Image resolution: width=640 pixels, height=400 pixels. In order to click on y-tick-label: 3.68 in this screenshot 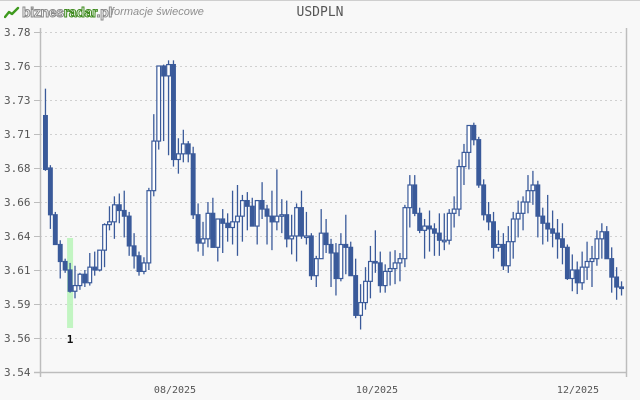, I will do `click(17, 168)`.